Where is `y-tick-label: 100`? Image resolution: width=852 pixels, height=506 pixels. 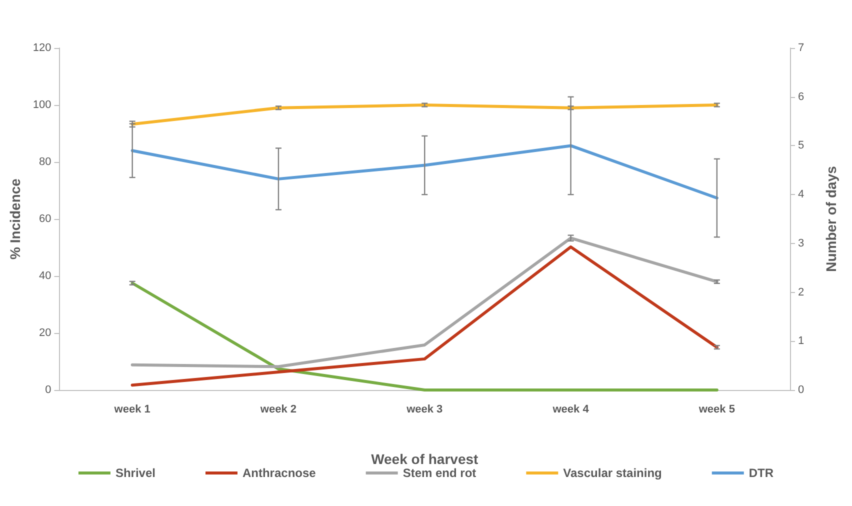
y-tick-label: 100 is located at coordinates (42, 105).